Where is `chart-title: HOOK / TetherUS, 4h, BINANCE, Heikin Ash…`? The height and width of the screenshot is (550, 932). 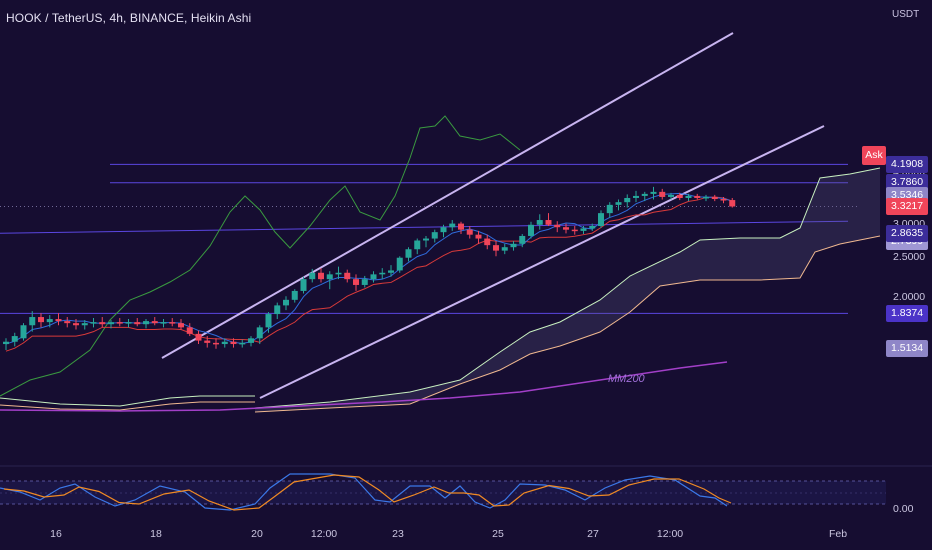
chart-title: HOOK / TetherUS, 4h, BINANCE, Heikin Ash… is located at coordinates (129, 18).